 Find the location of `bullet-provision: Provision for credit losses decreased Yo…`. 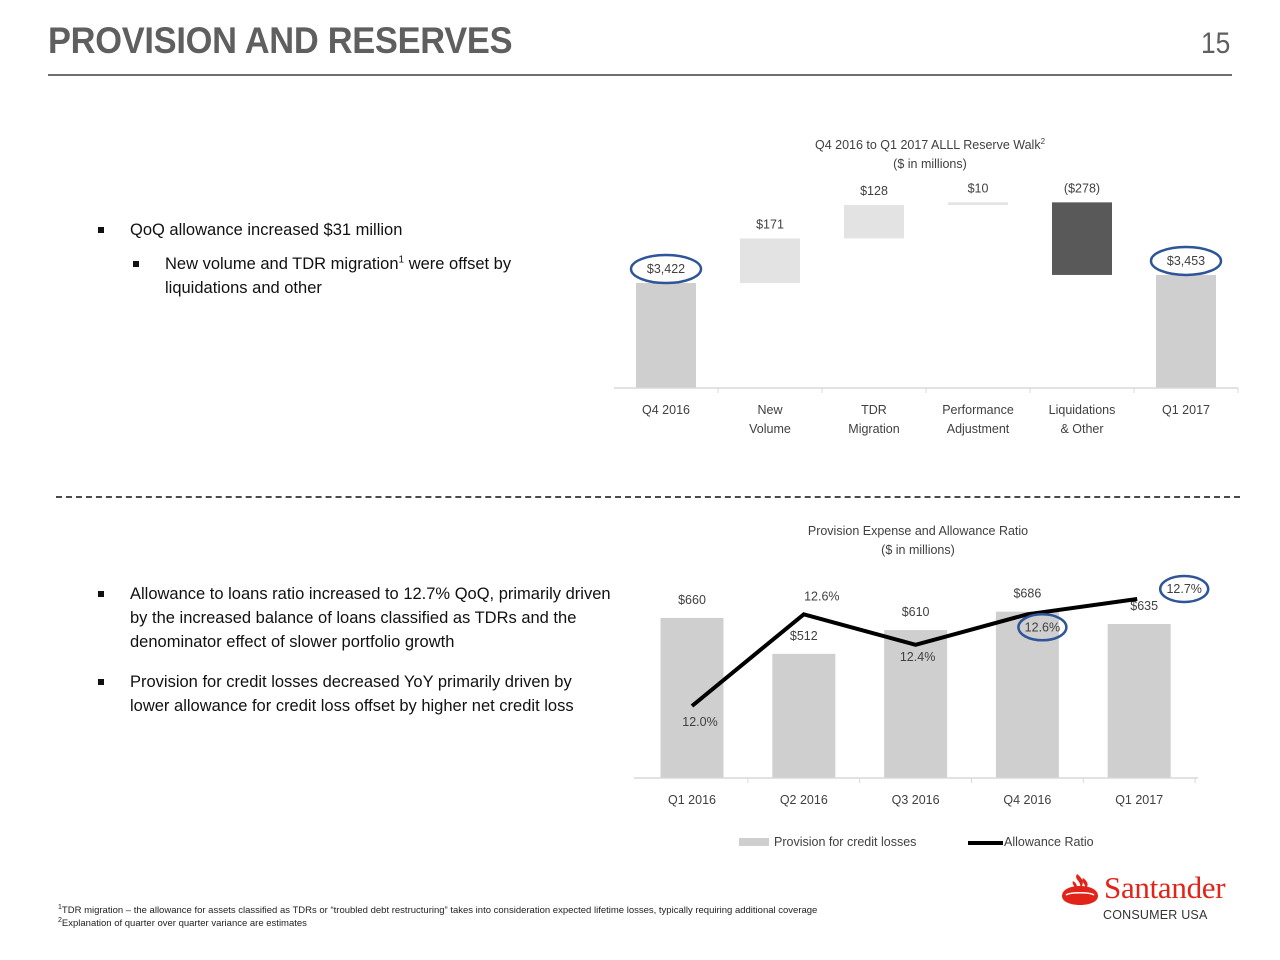

bullet-provision: Provision for credit losses decreased Yo… is located at coordinates (348, 694).